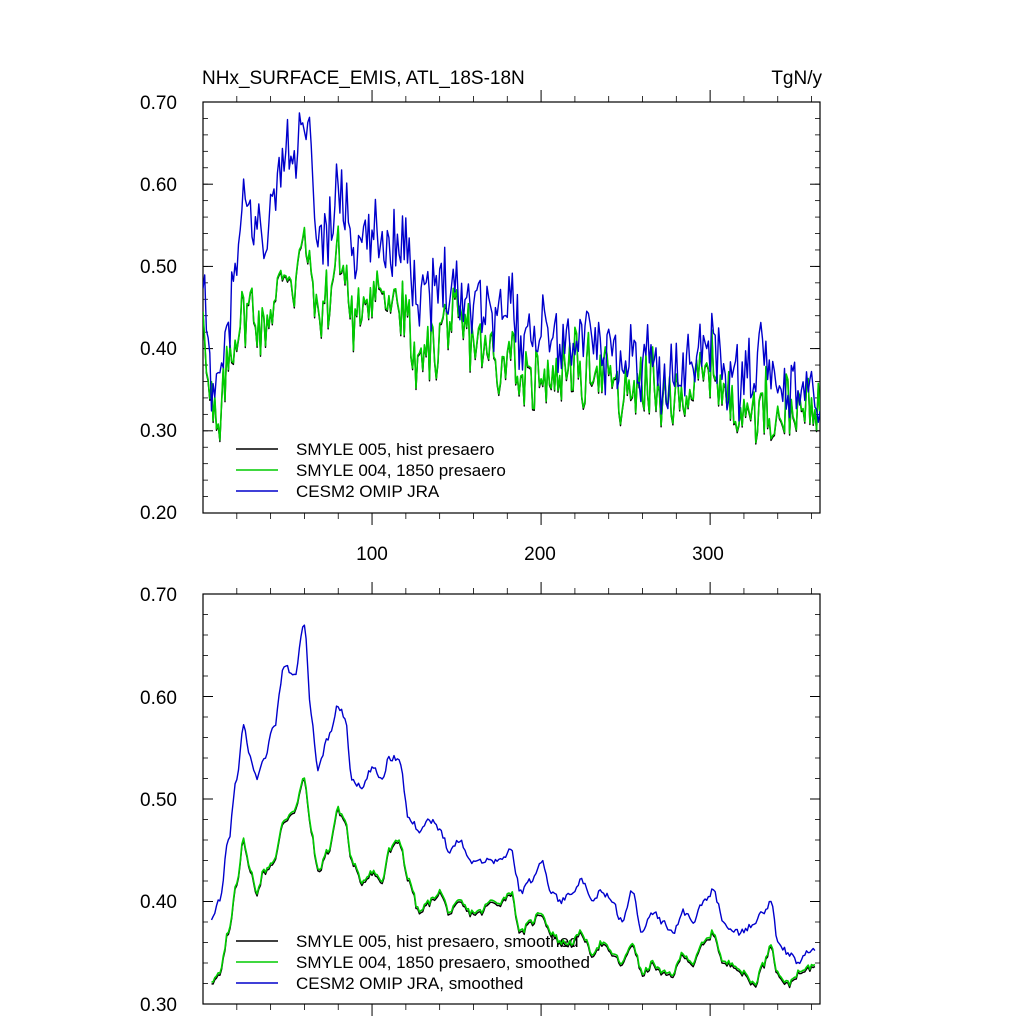 Image resolution: width=1024 pixels, height=1024 pixels. What do you see at coordinates (401, 470) in the screenshot?
I see `legend-label-smyle004: SMYLE 004, 1850 presaero` at bounding box center [401, 470].